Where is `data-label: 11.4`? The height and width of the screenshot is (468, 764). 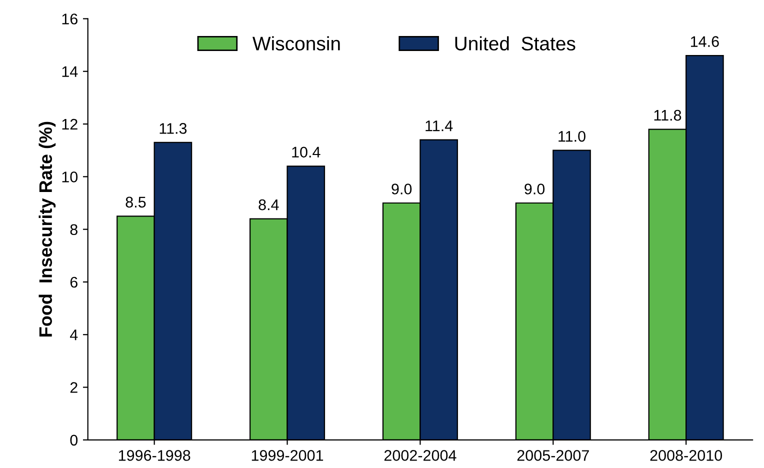
data-label: 11.4 is located at coordinates (439, 126).